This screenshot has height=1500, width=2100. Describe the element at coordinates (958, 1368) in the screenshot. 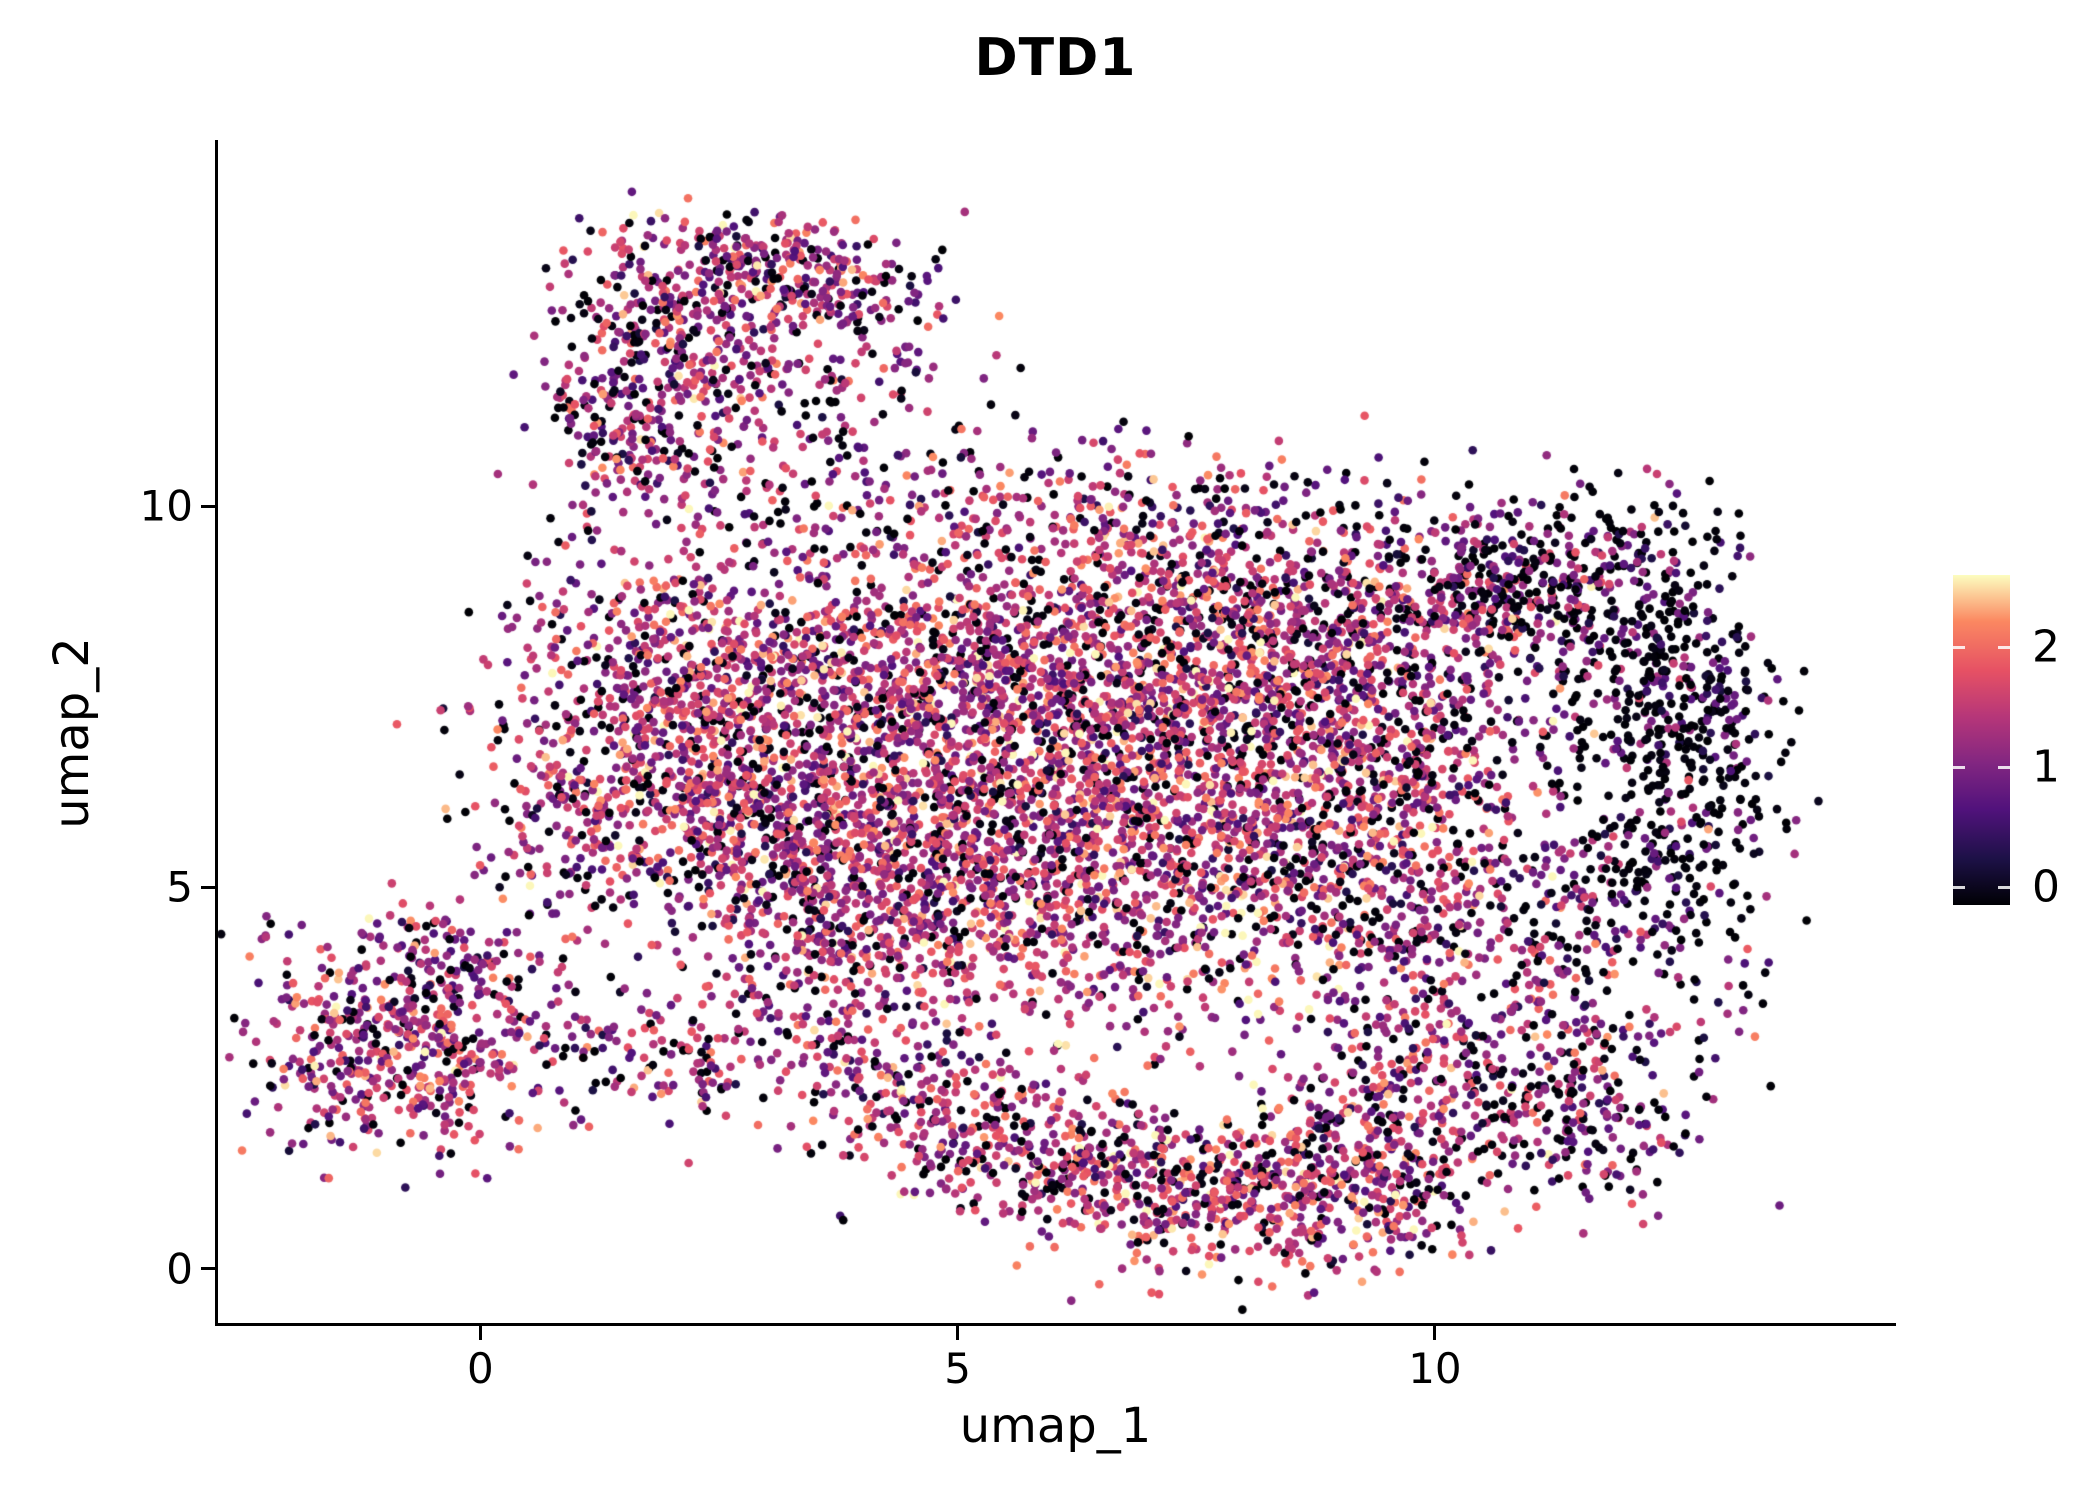

I see `x-tick-label: 5` at that location.